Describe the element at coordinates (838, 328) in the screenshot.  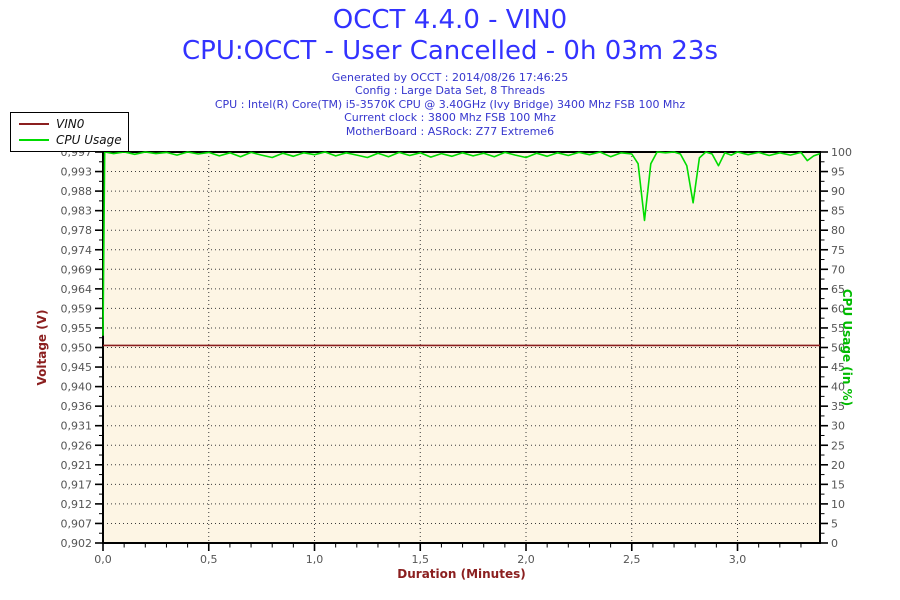
I see `right-tick-label: 55` at that location.